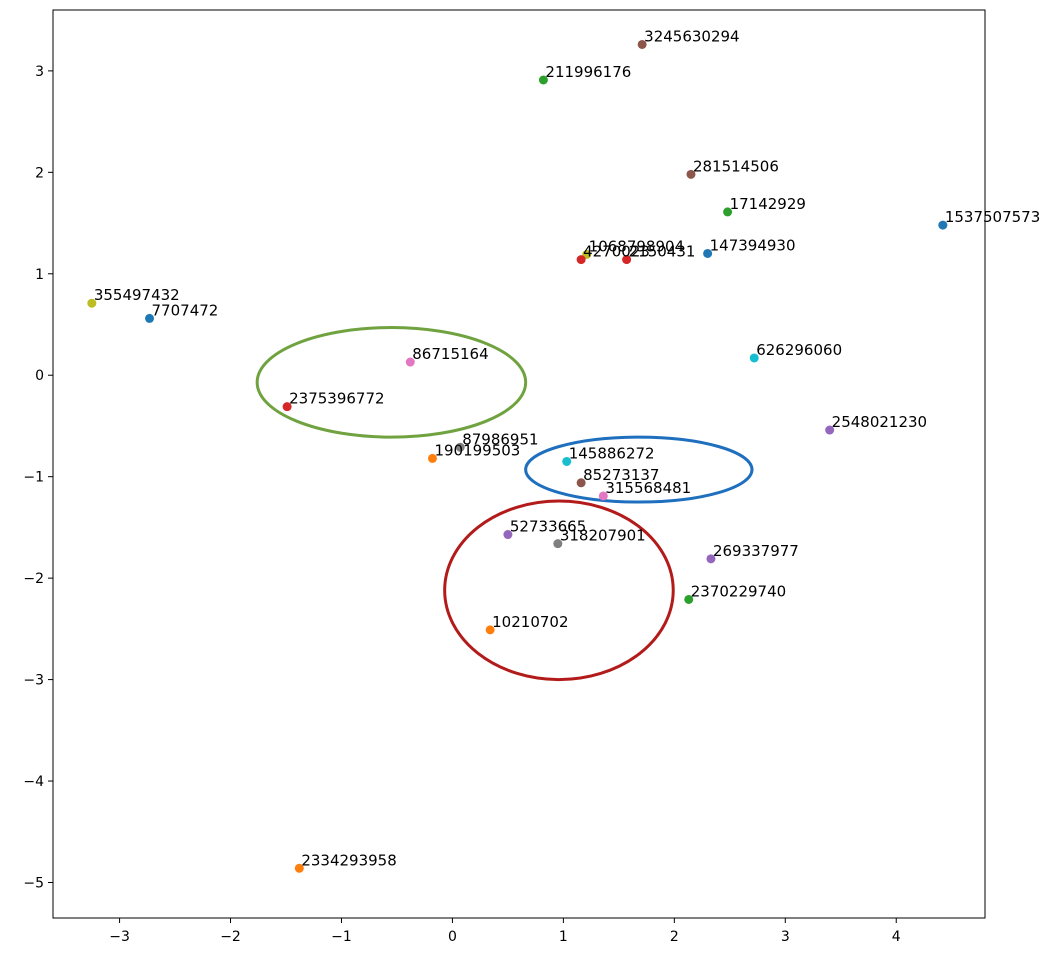 This screenshot has width=1048, height=954. Describe the element at coordinates (39, 173) in the screenshot. I see `y-tick-label: 2` at that location.